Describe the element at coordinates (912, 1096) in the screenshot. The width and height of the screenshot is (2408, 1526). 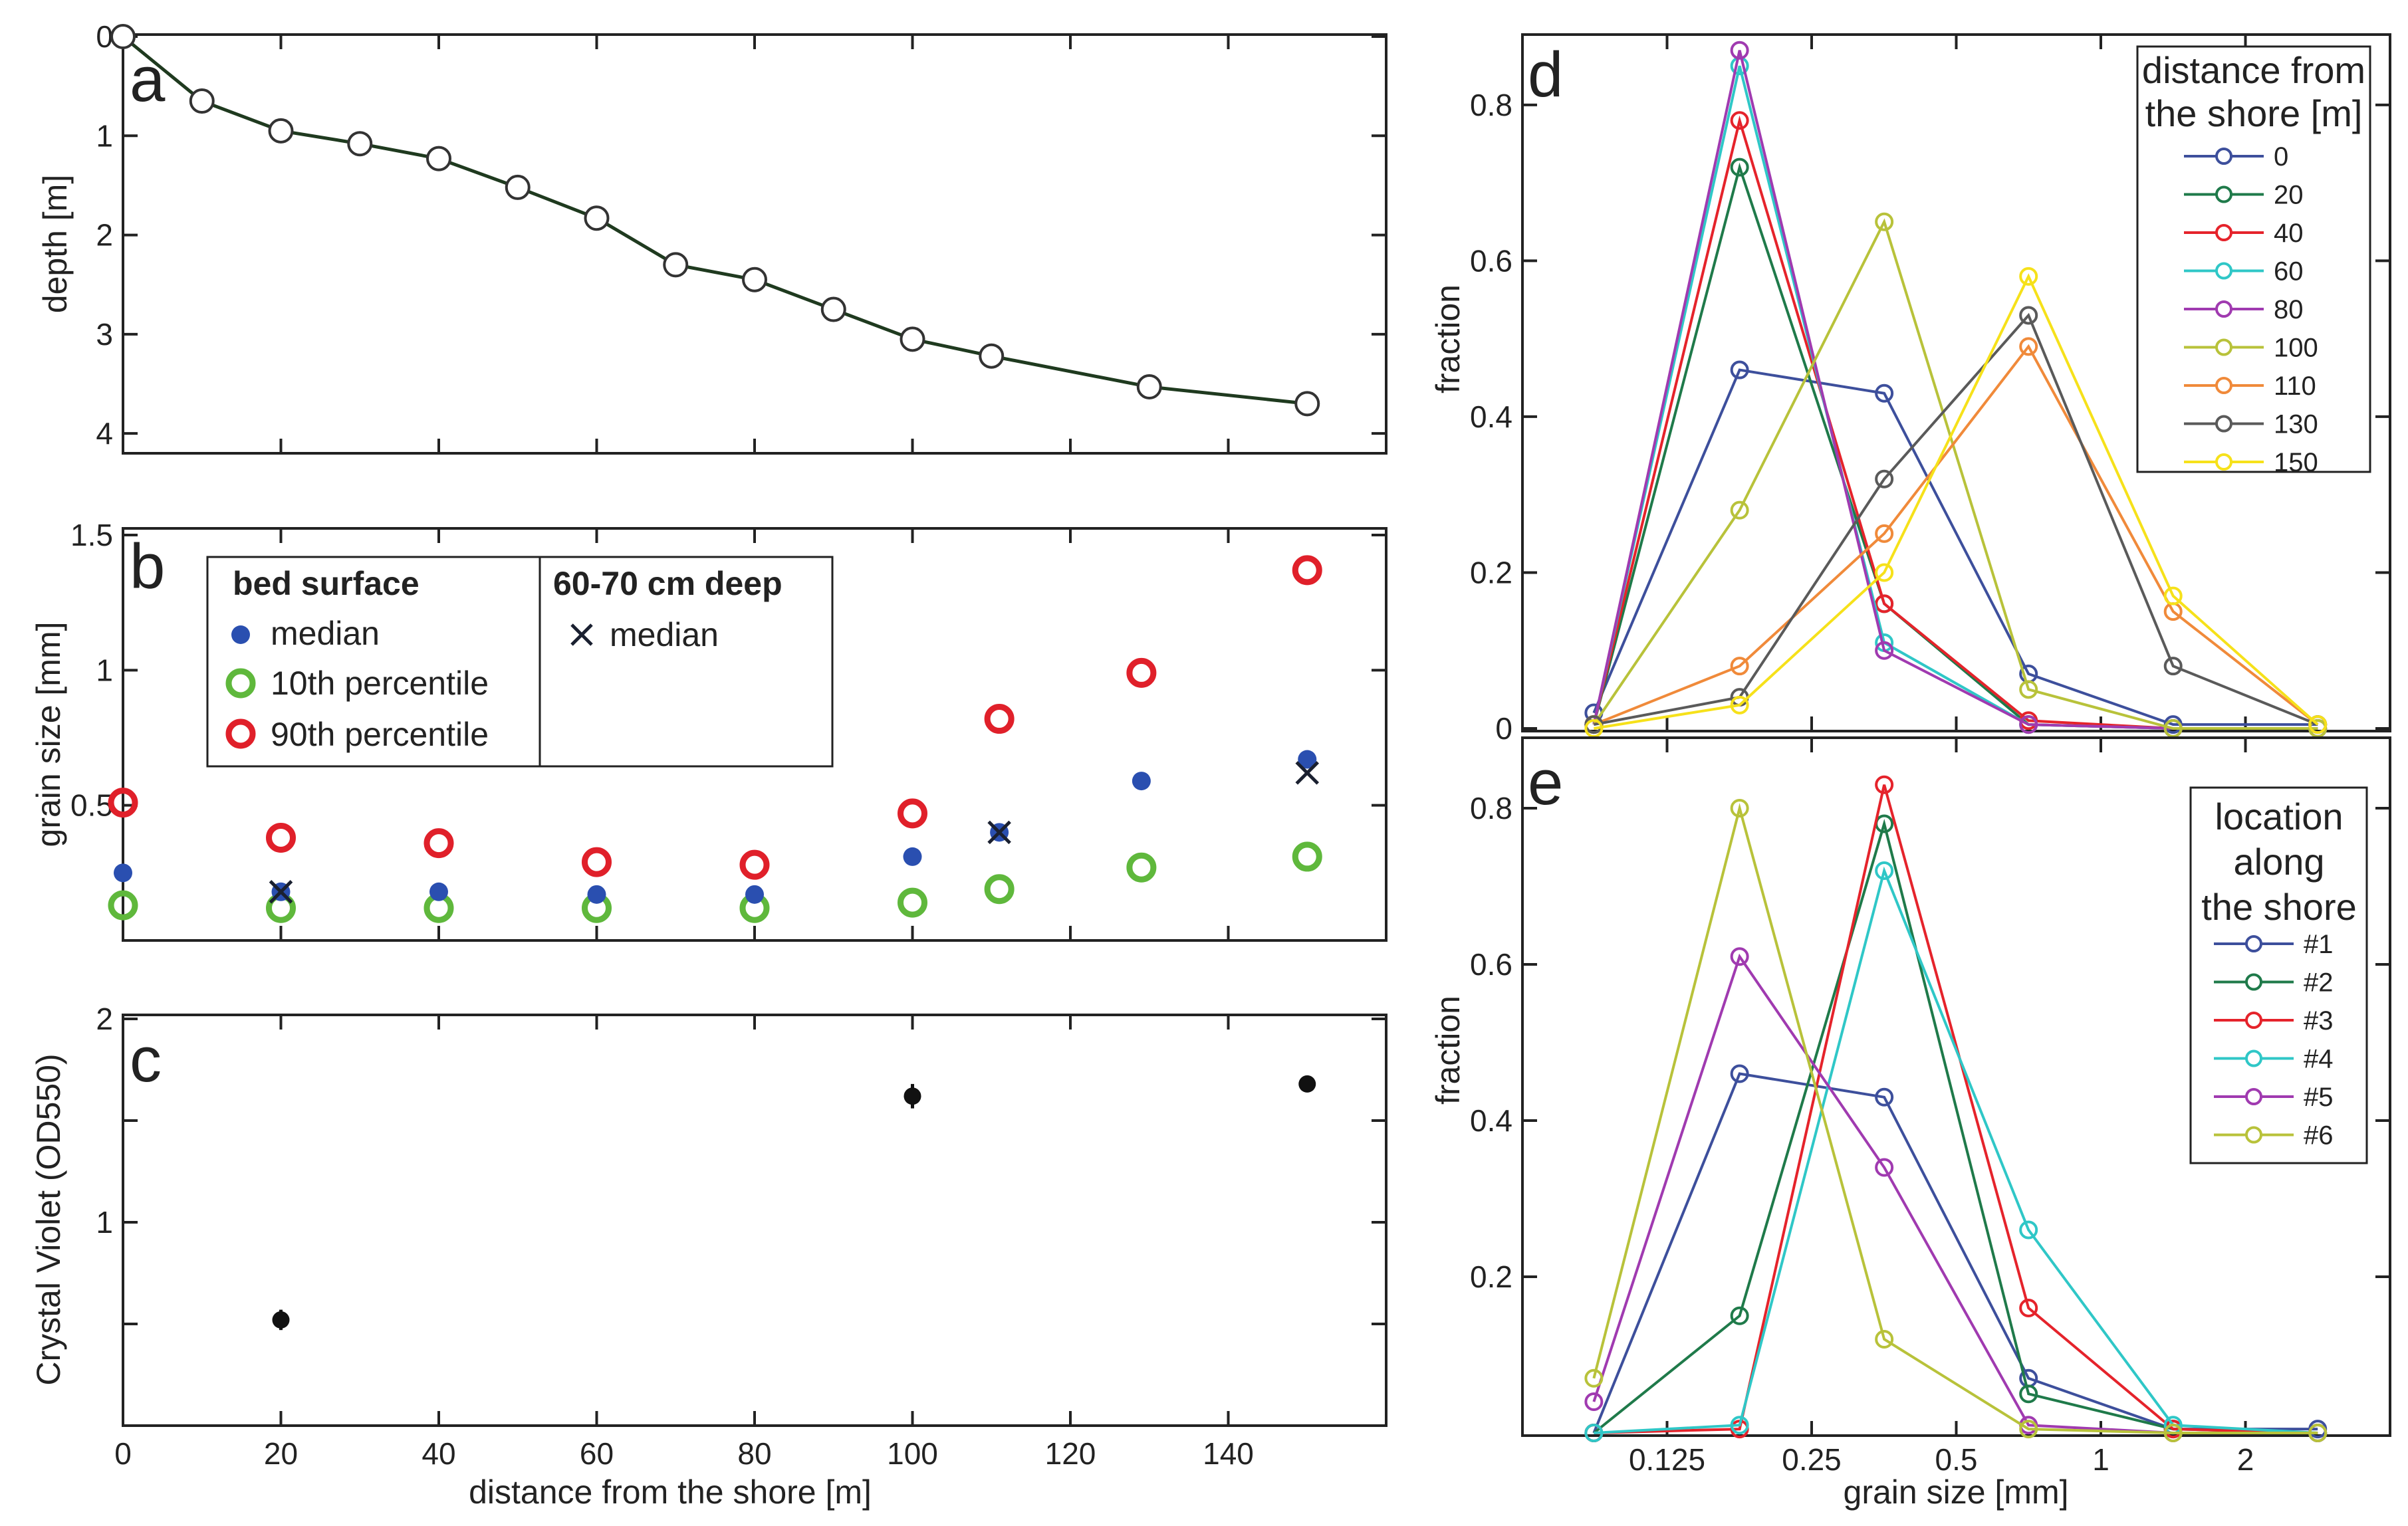
I see `cv-point` at that location.